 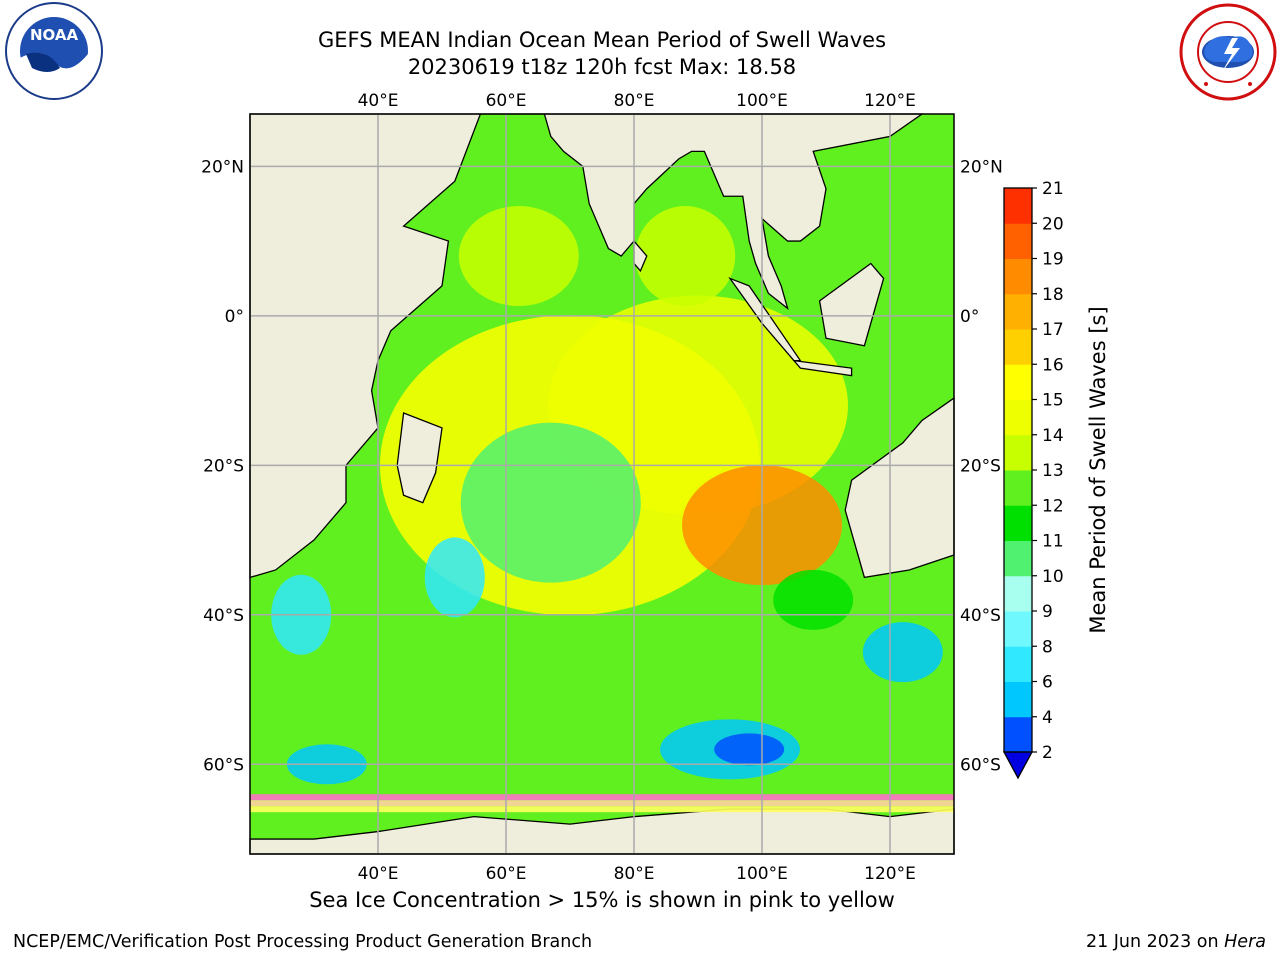 I want to click on lat-tick-label-left: 0°, so click(x=234, y=317).